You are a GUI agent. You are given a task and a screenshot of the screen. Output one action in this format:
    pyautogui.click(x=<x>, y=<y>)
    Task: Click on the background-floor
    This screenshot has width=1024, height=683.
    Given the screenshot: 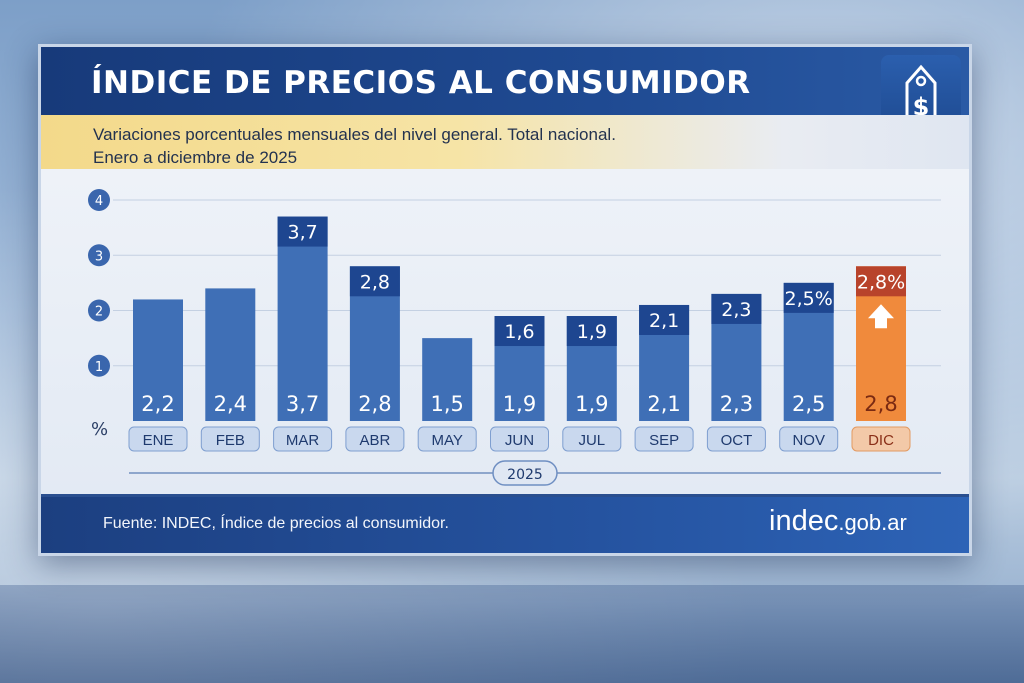 What is the action you would take?
    pyautogui.click(x=512, y=634)
    